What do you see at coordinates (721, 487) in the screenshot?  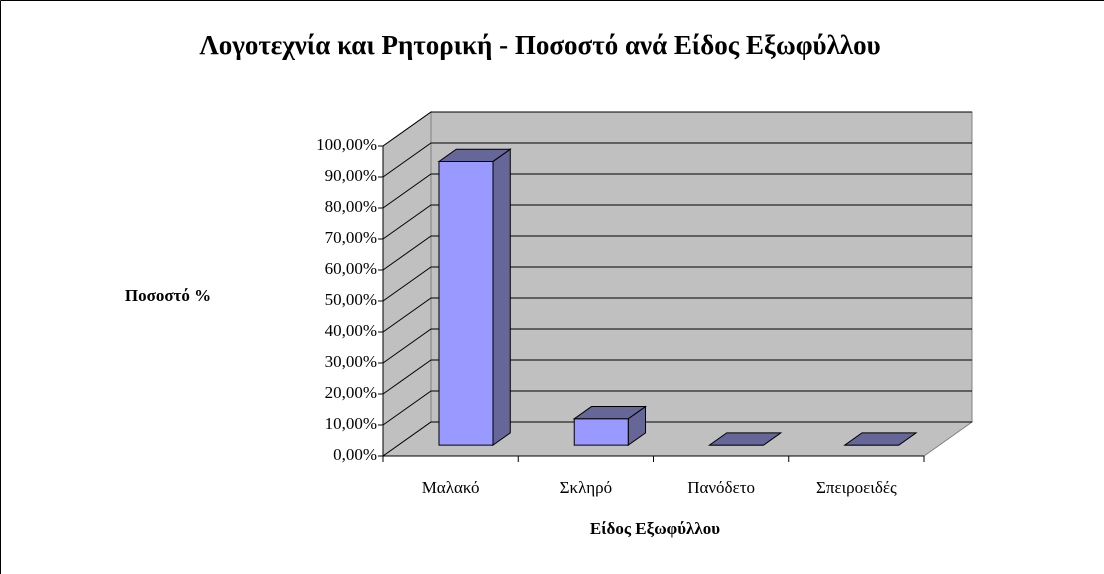 I see `x-tick-label: Πανόδετο` at bounding box center [721, 487].